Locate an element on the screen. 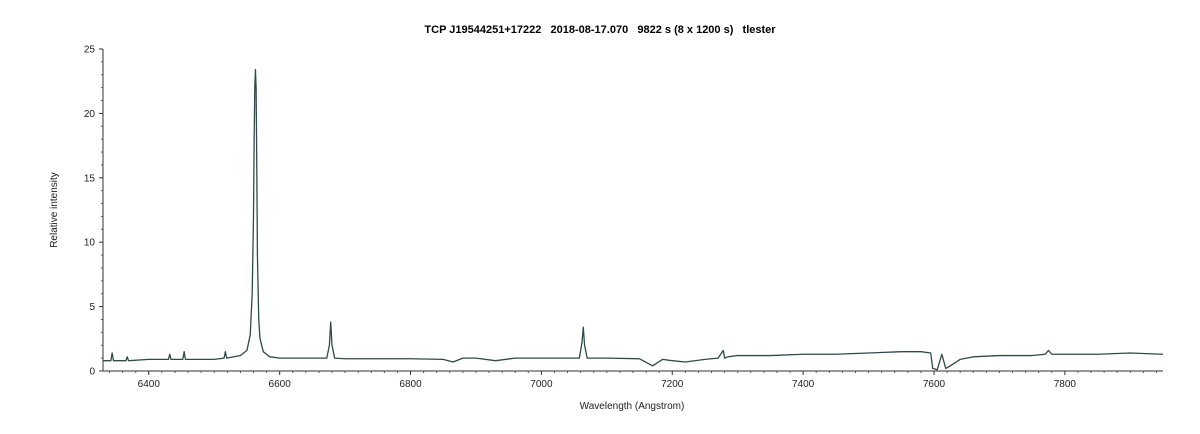 The image size is (1200, 434). y-axis-label: Relative intensity is located at coordinates (54, 210).